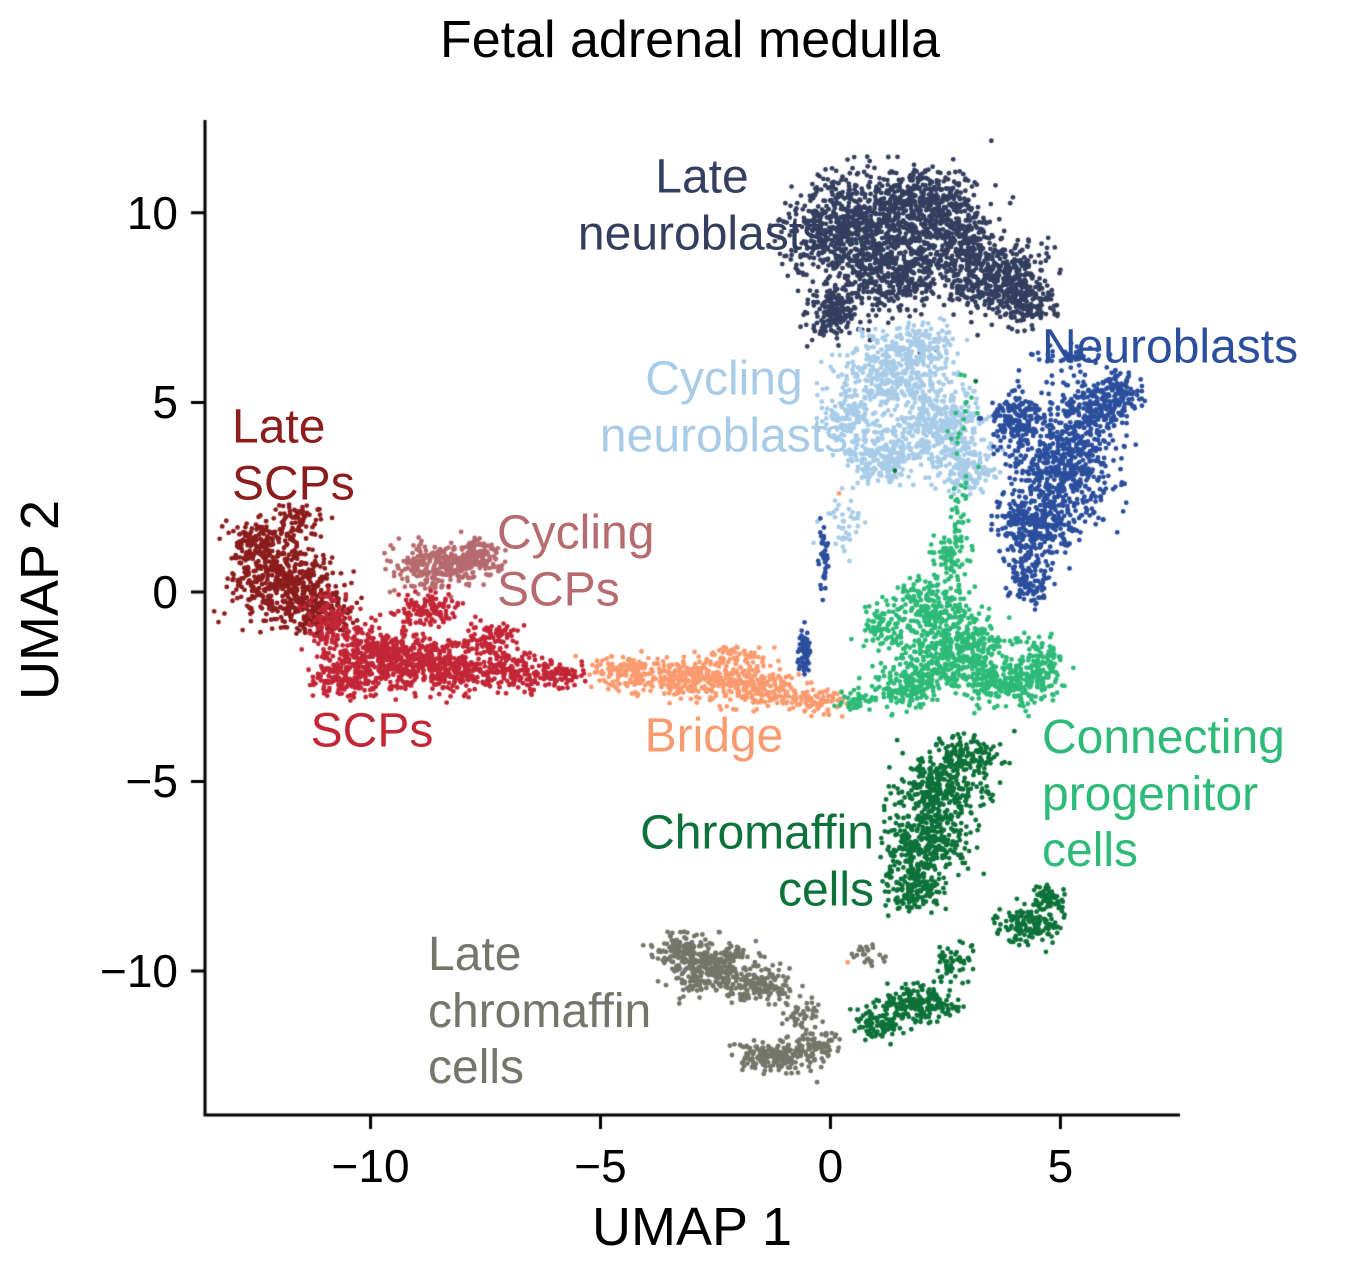 The width and height of the screenshot is (1360, 1285). Describe the element at coordinates (692, 1227) in the screenshot. I see `x-axis-label: UMAP 1` at that location.